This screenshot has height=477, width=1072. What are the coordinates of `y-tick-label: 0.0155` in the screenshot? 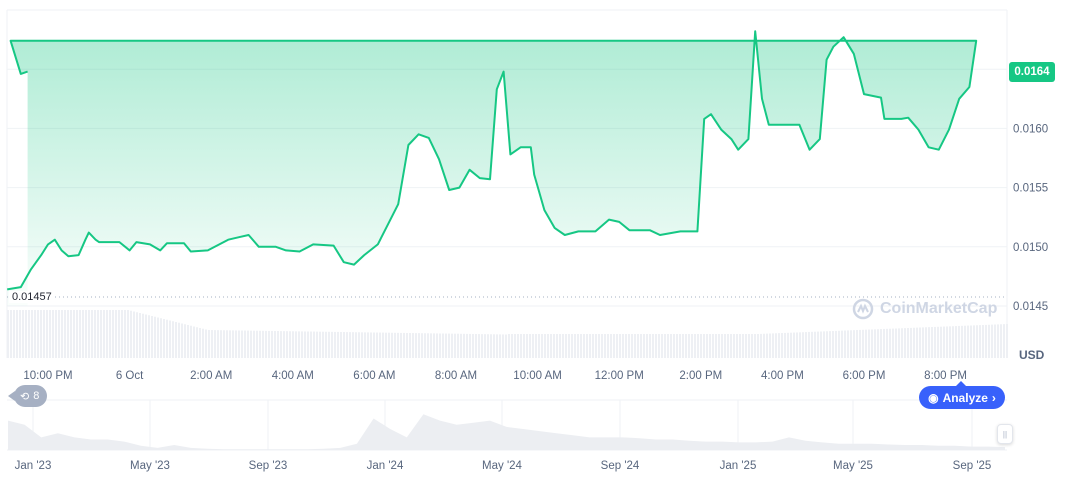 It's located at (1030, 189).